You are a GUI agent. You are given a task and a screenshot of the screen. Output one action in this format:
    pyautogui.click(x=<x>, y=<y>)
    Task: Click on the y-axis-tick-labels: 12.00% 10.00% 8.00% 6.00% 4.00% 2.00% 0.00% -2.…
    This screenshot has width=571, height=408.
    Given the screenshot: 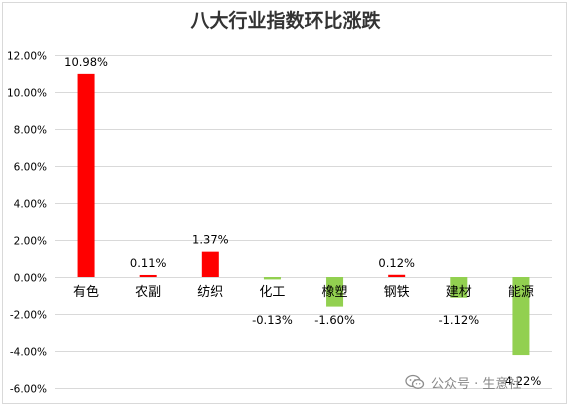 What is the action you would take?
    pyautogui.click(x=27, y=223)
    